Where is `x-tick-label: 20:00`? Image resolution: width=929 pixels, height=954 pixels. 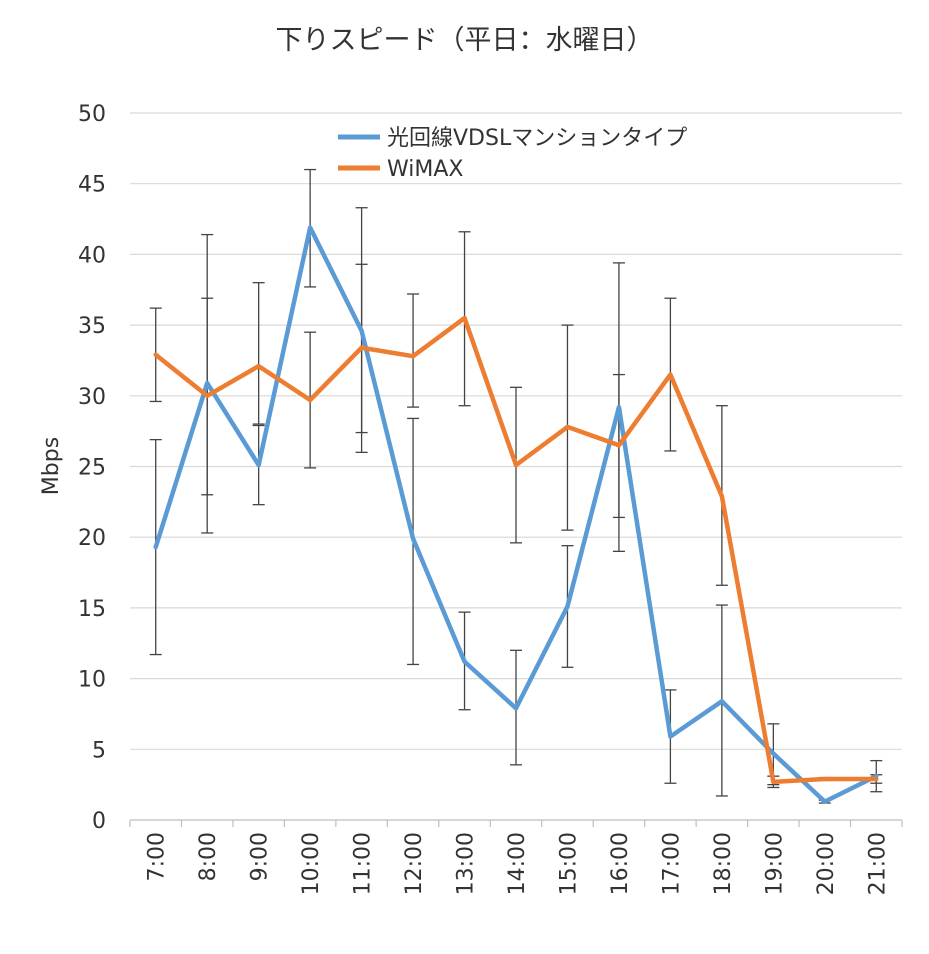
x-tick-label: 20:00 is located at coordinates (826, 863).